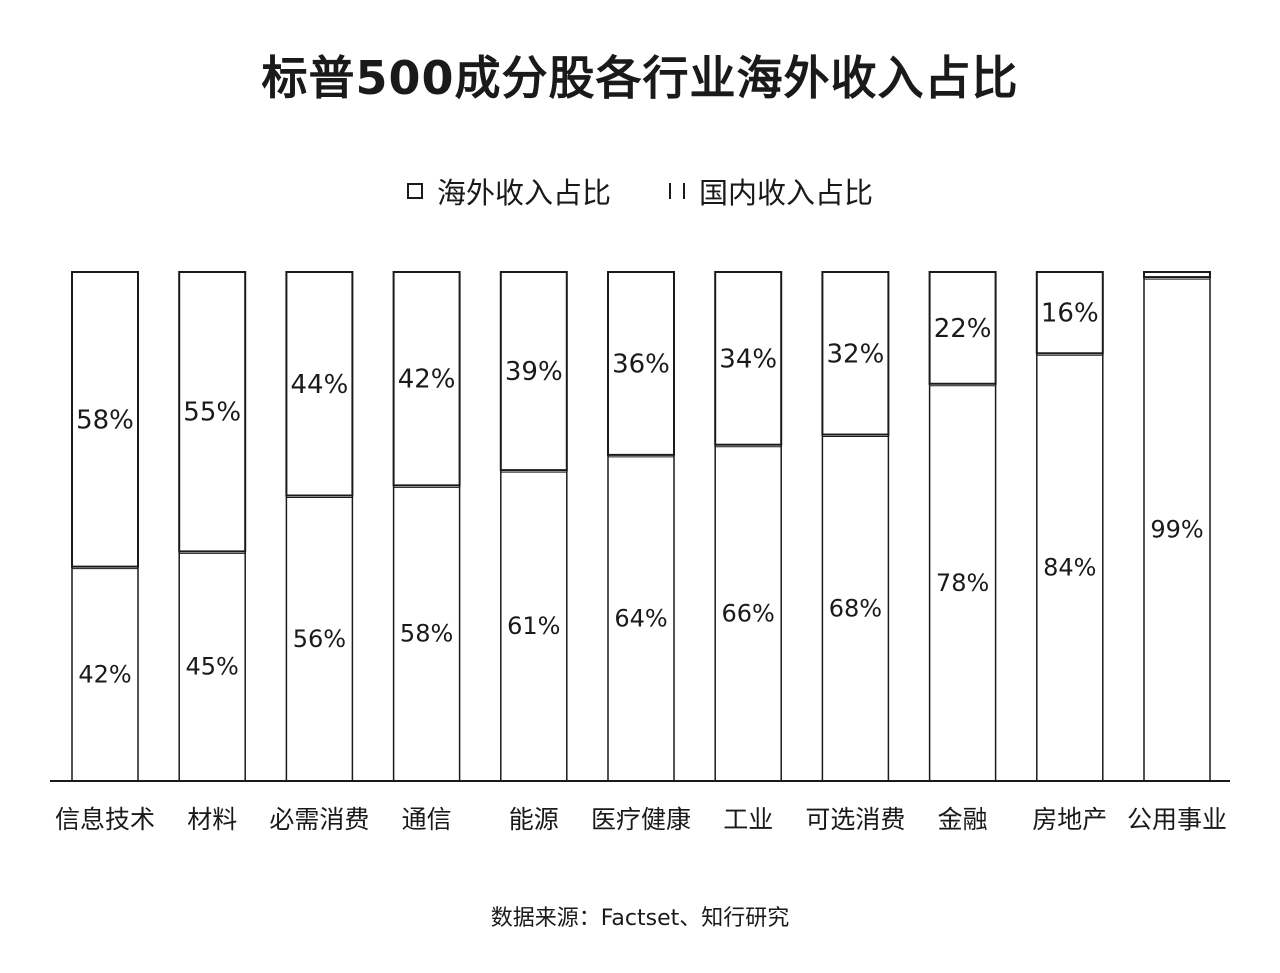 The image size is (1280, 973). I want to click on data-label-domestic-9: 84%, so click(1069, 568).